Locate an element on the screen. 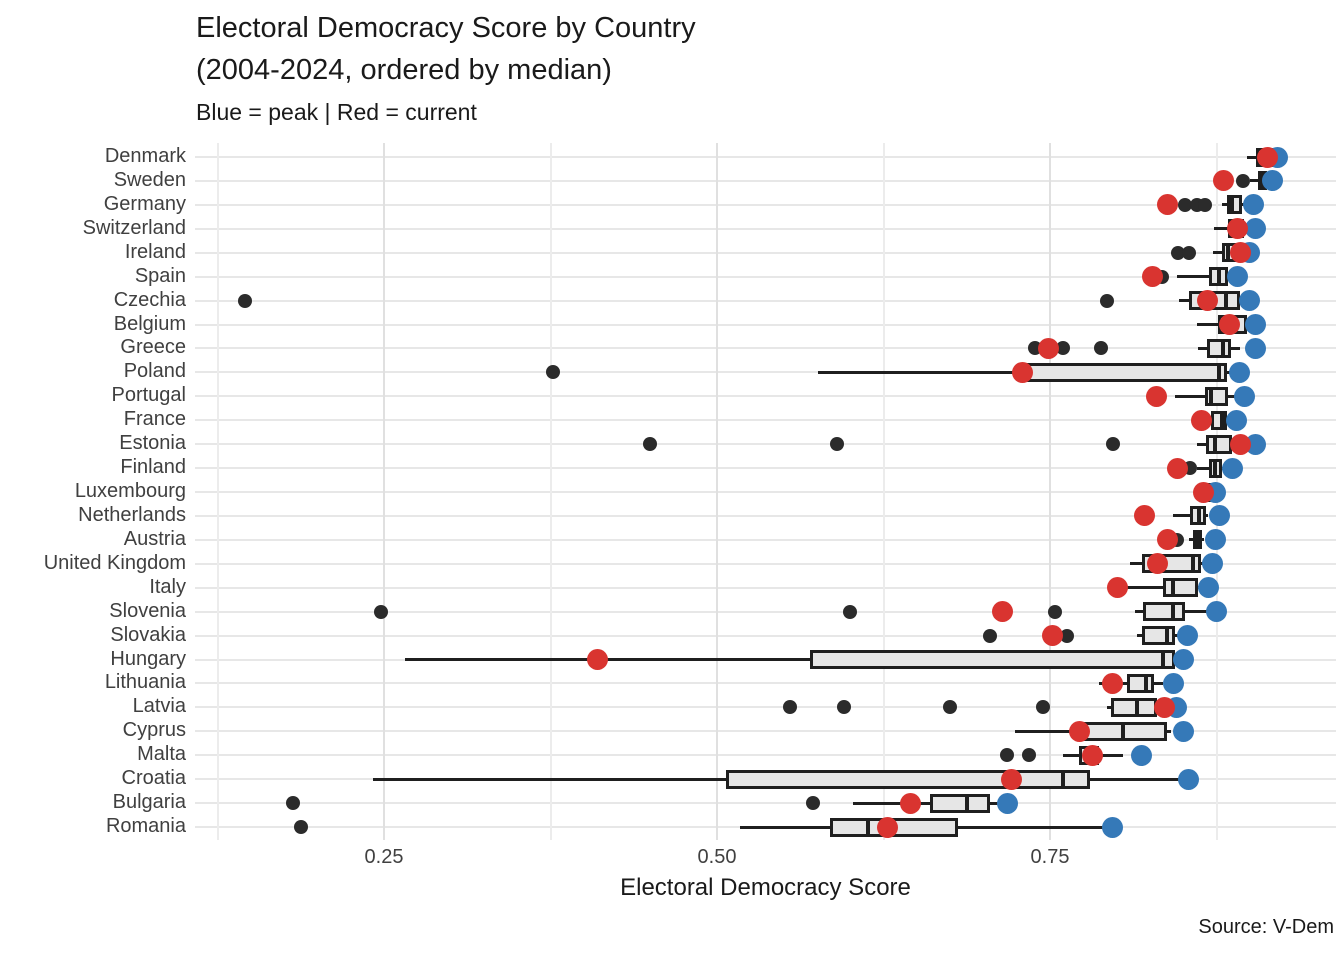 This screenshot has width=1344, height=960. whisker-line is located at coordinates (791, 659).